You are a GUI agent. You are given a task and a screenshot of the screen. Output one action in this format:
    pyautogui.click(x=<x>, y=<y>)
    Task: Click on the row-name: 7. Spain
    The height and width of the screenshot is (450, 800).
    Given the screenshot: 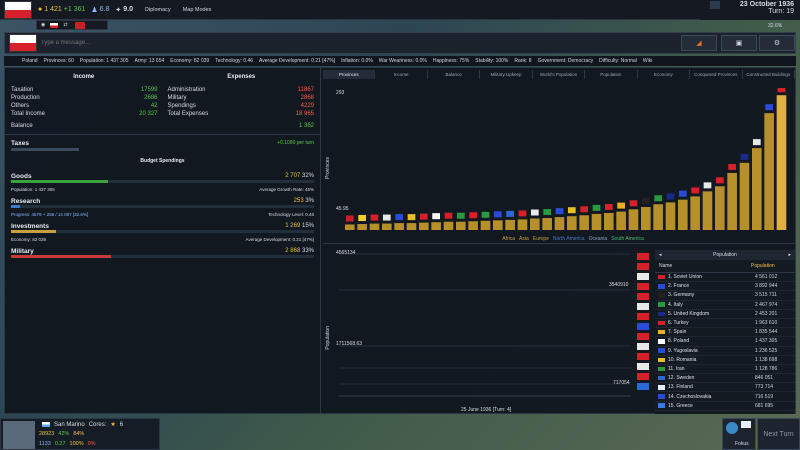 What is the action you would take?
    pyautogui.click(x=677, y=332)
    